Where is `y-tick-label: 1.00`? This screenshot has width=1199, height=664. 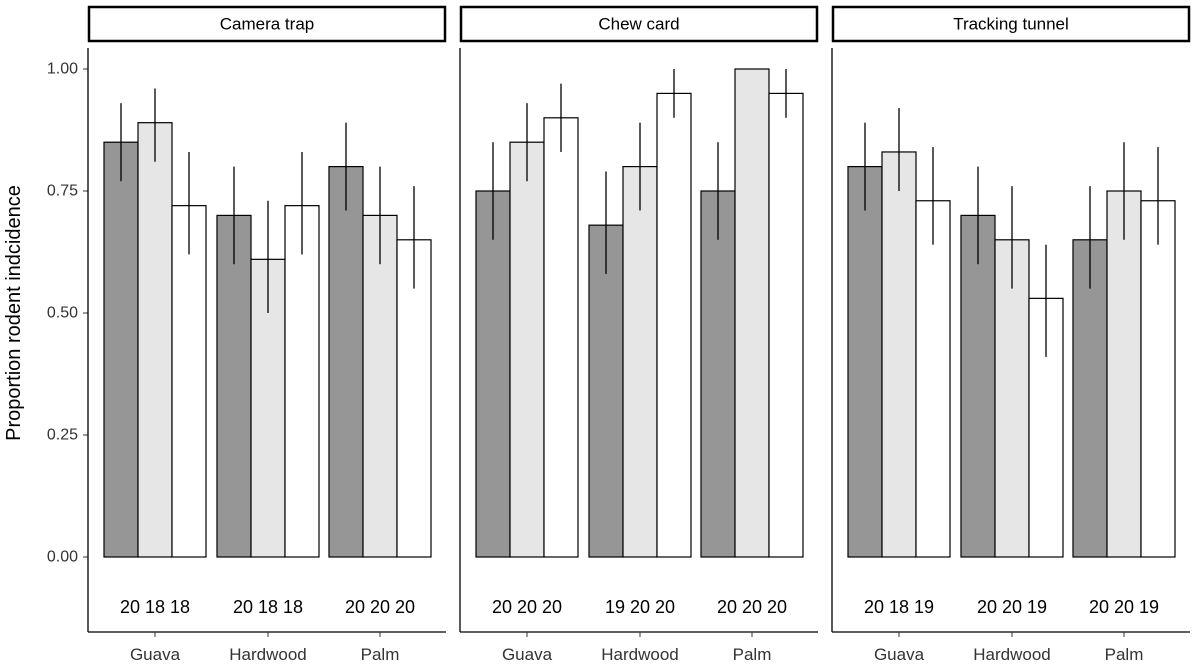 y-tick-label: 1.00 is located at coordinates (62, 69).